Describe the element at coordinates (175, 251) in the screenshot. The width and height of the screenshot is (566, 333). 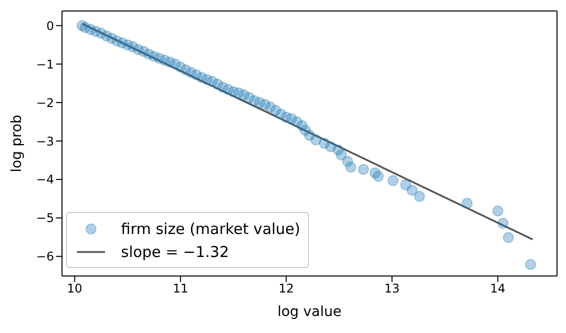
I see `legend-label: slope = −1.32` at that location.